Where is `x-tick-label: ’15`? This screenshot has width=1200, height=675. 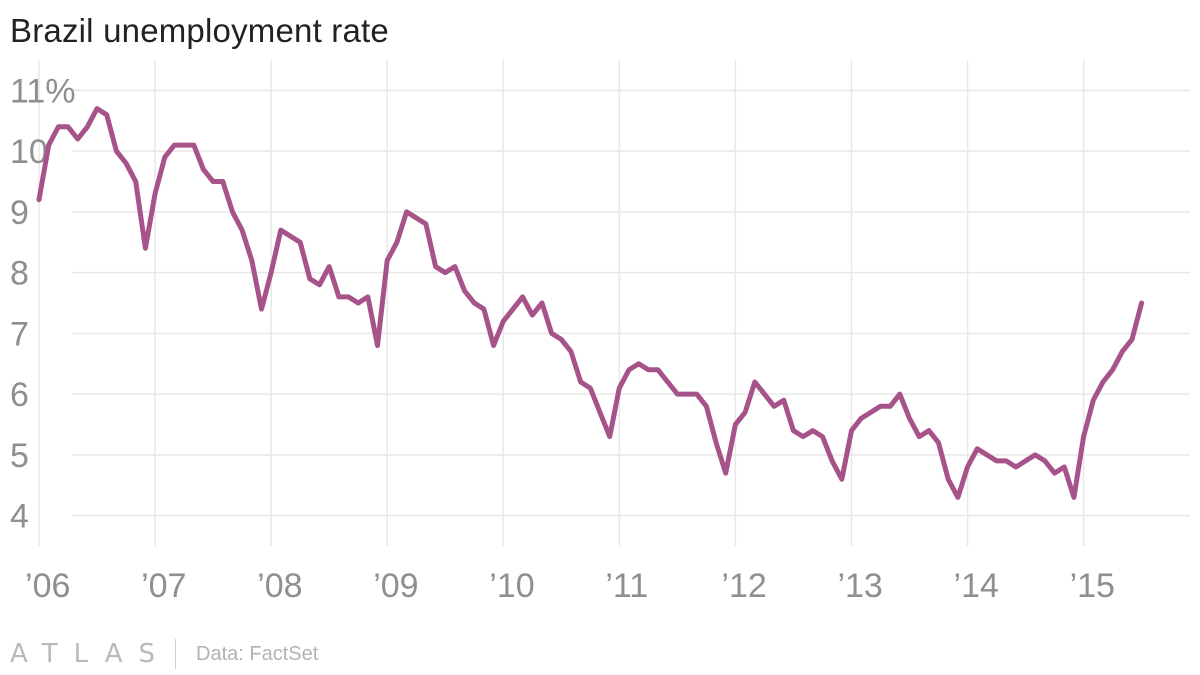 x-tick-label: ’15 is located at coordinates (1092, 586).